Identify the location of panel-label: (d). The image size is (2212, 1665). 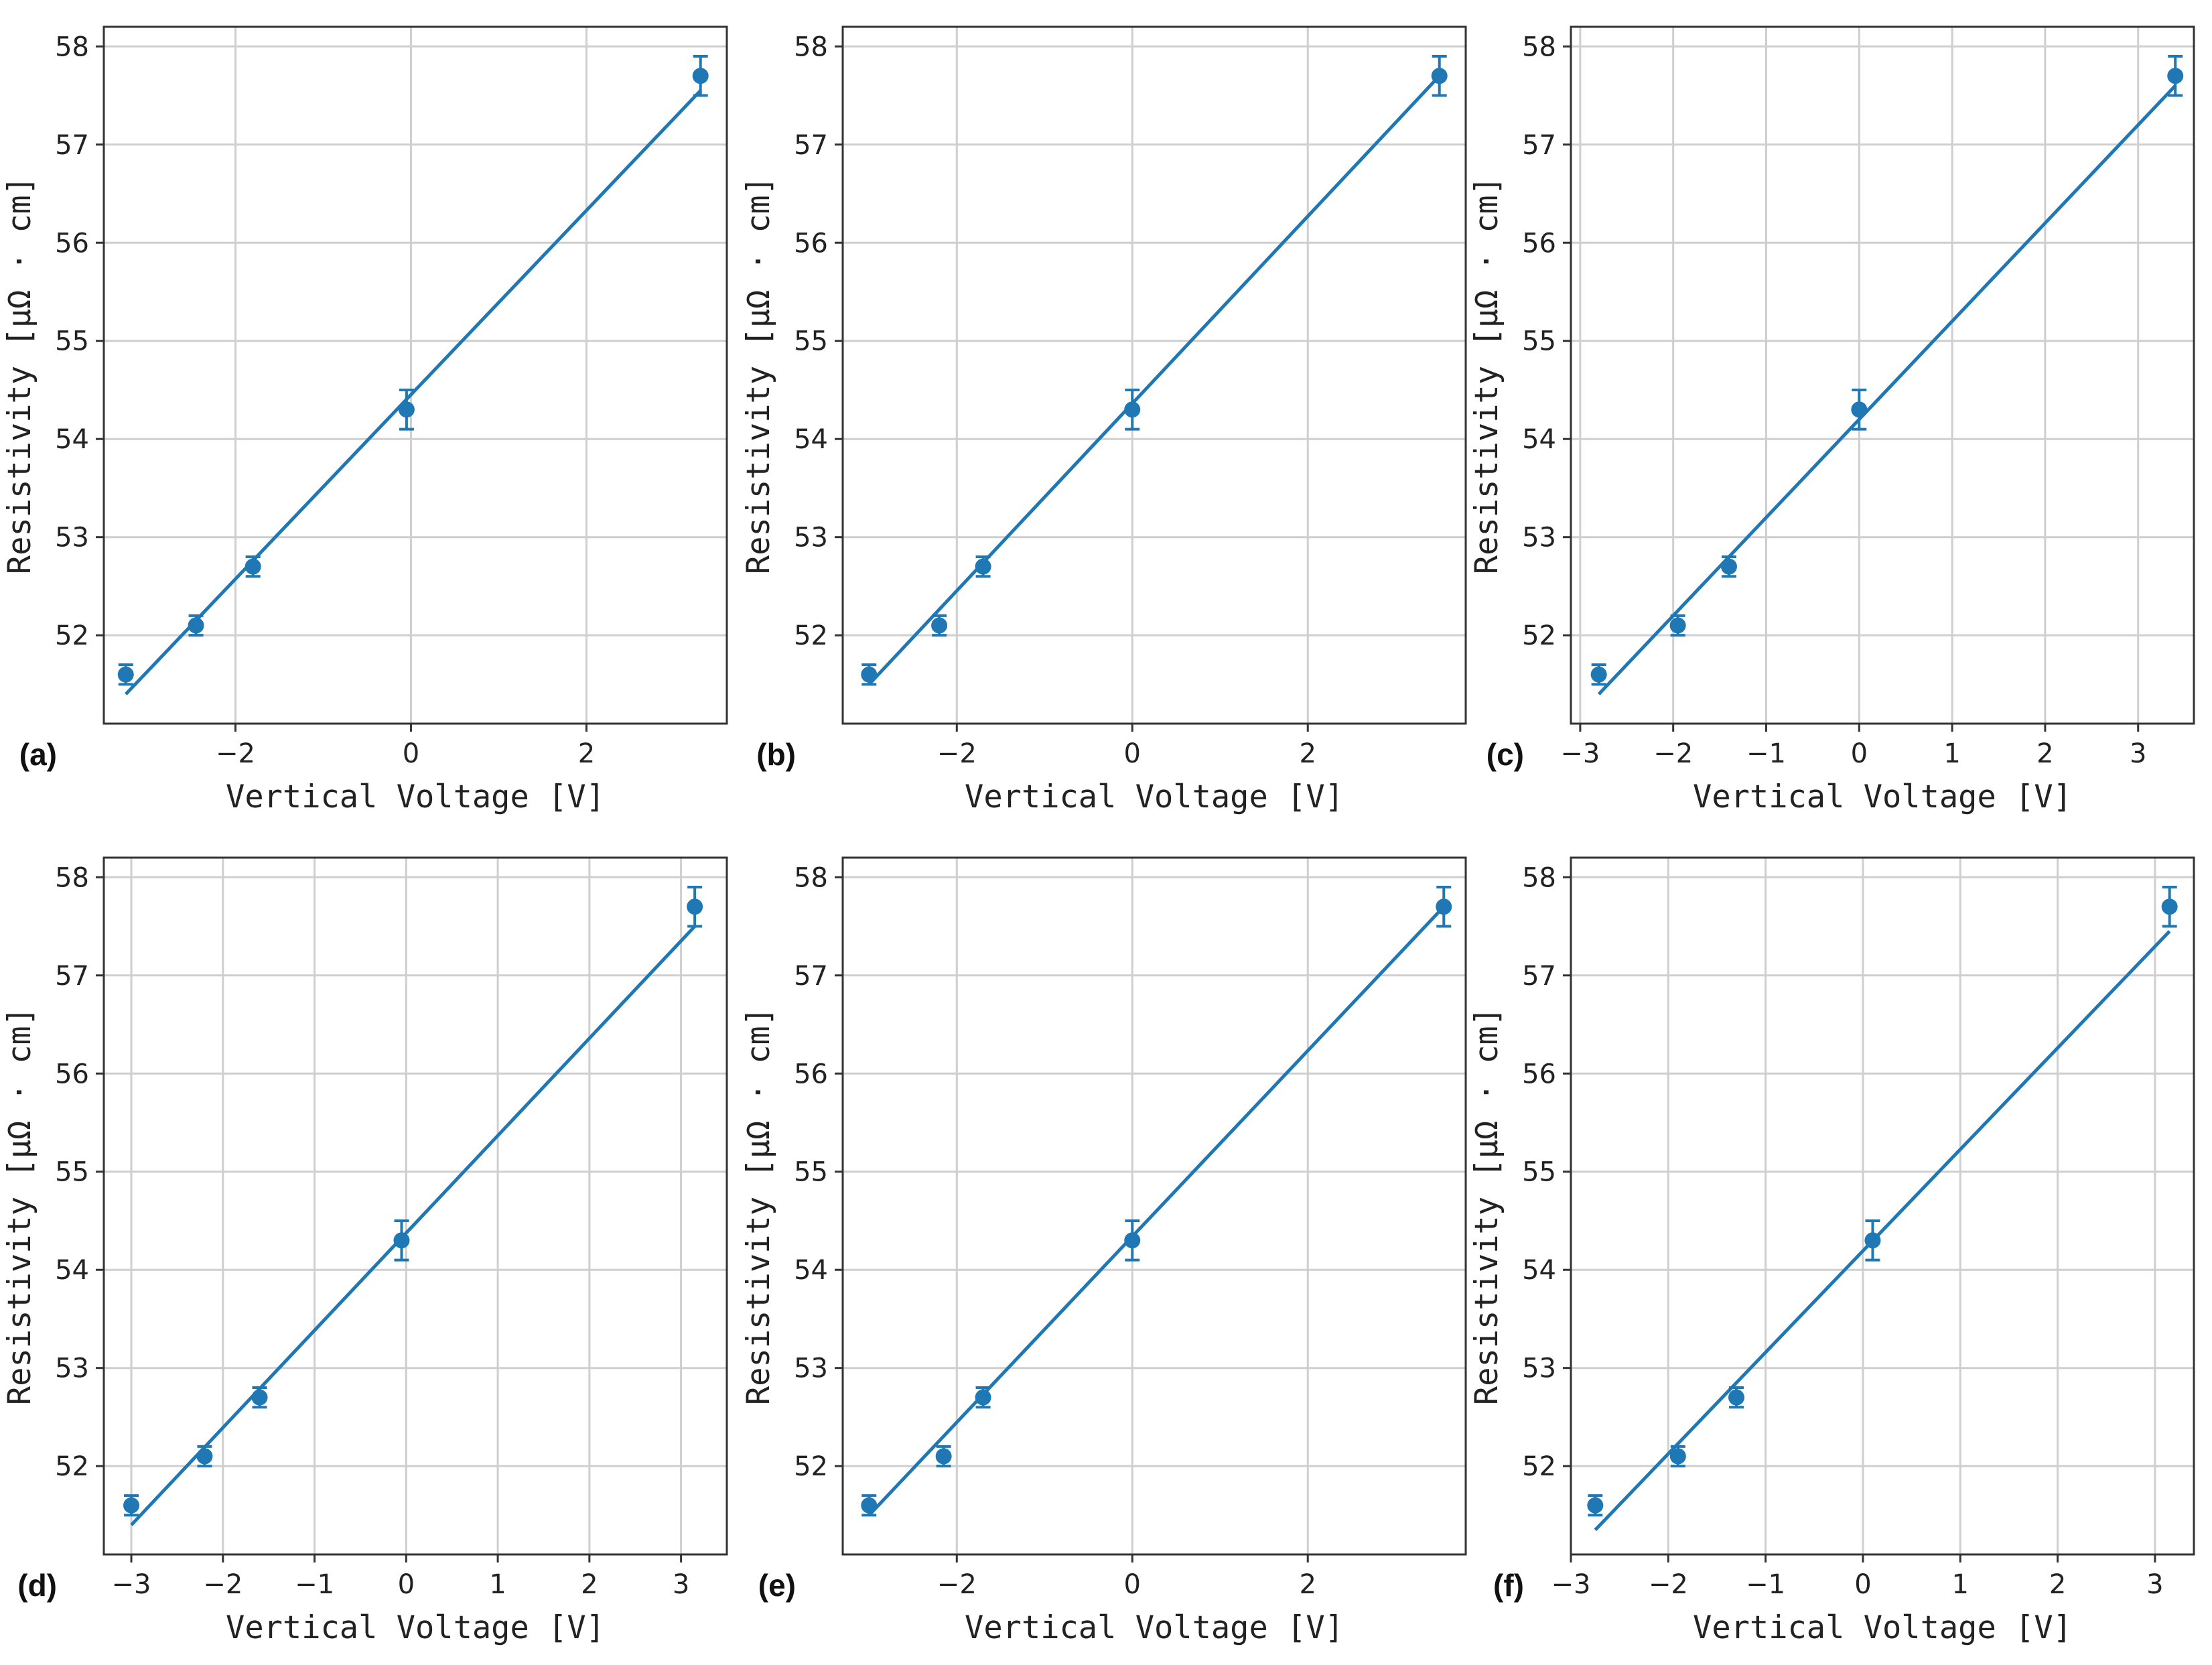
(37, 1585).